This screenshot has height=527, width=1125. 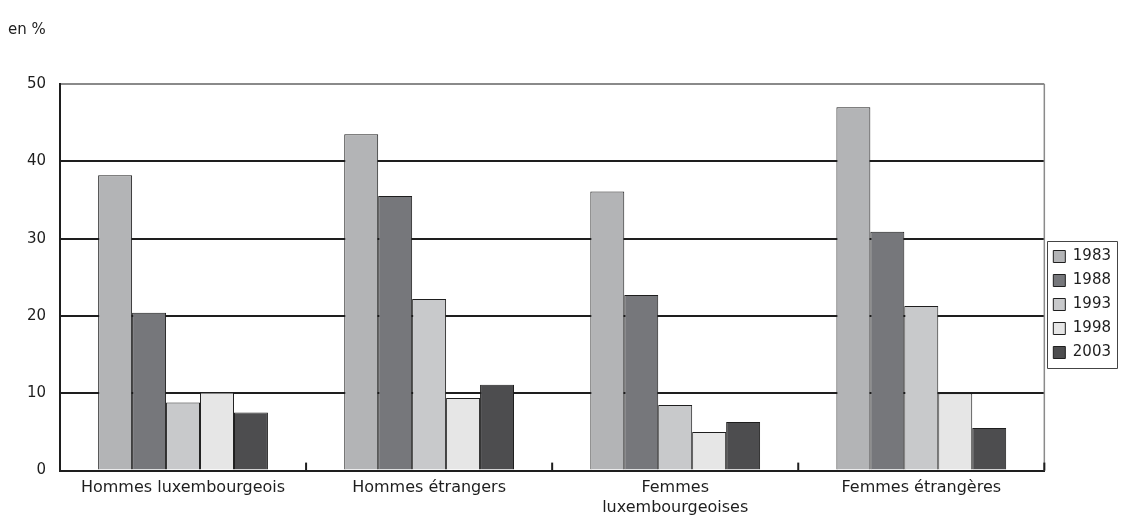 I want to click on legend-label: 1998, so click(x=1092, y=327).